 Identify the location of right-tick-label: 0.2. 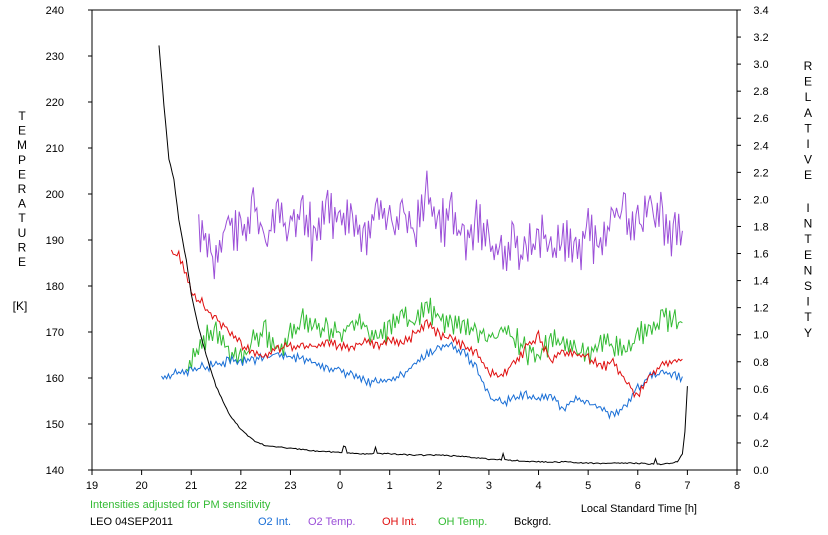
(760, 444).